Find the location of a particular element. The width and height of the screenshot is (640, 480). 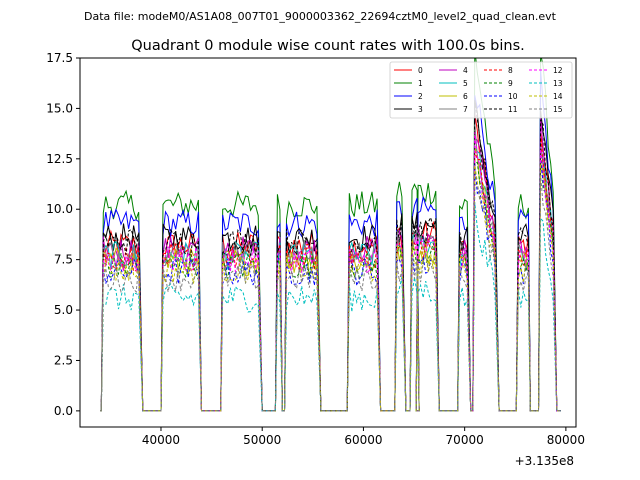

legend-label-5: 5 is located at coordinates (465, 83).